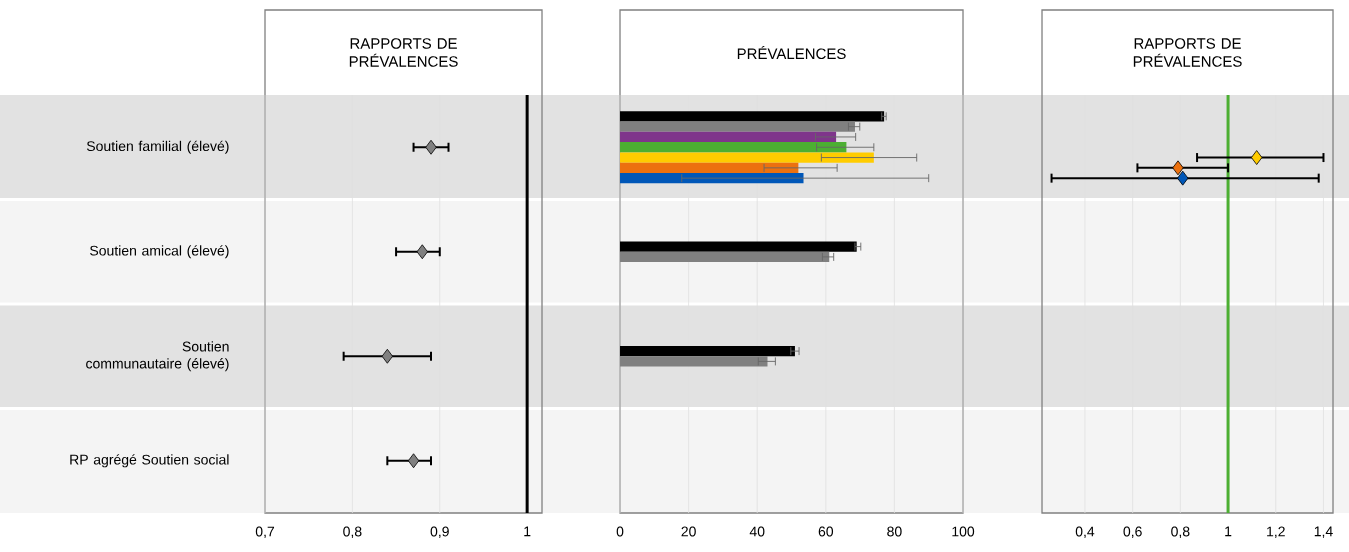 This screenshot has height=552, width=1349. Describe the element at coordinates (439, 532) in the screenshot. I see `x-tick-label: 0,9` at that location.